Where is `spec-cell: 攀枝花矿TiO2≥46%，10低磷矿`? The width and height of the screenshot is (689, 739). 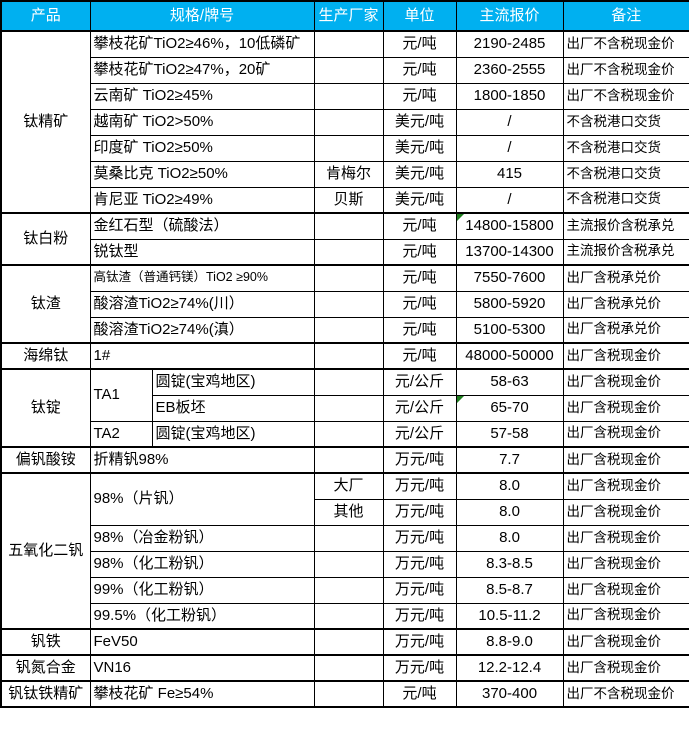
spec-cell: 攀枝花矿TiO2≥46%，10低磷矿 is located at coordinates (202, 44).